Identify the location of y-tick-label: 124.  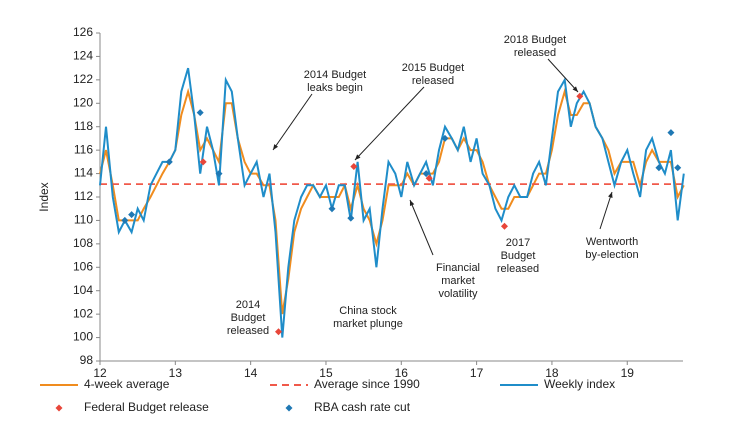
(83, 56).